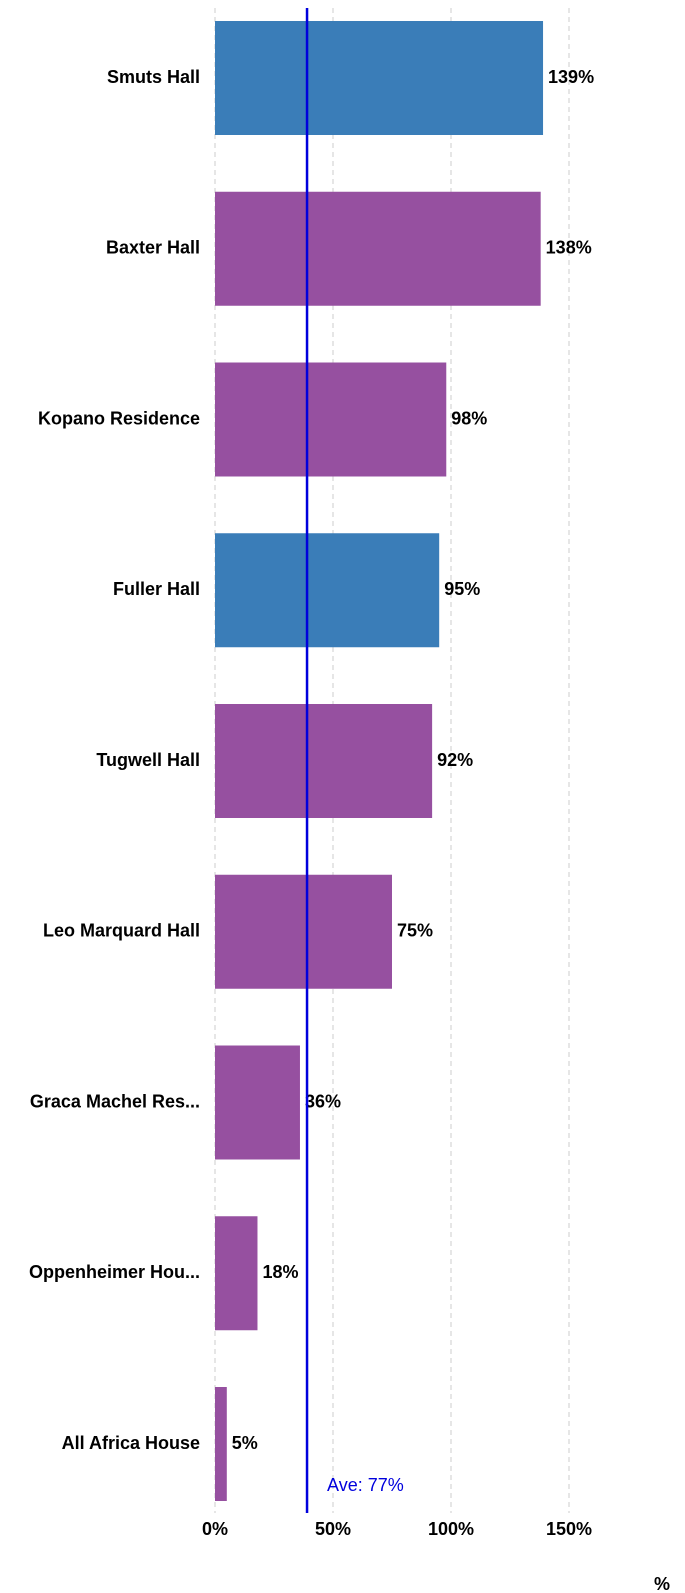 The width and height of the screenshot is (685, 1593). I want to click on category-label: Tugwell Hall, so click(148, 760).